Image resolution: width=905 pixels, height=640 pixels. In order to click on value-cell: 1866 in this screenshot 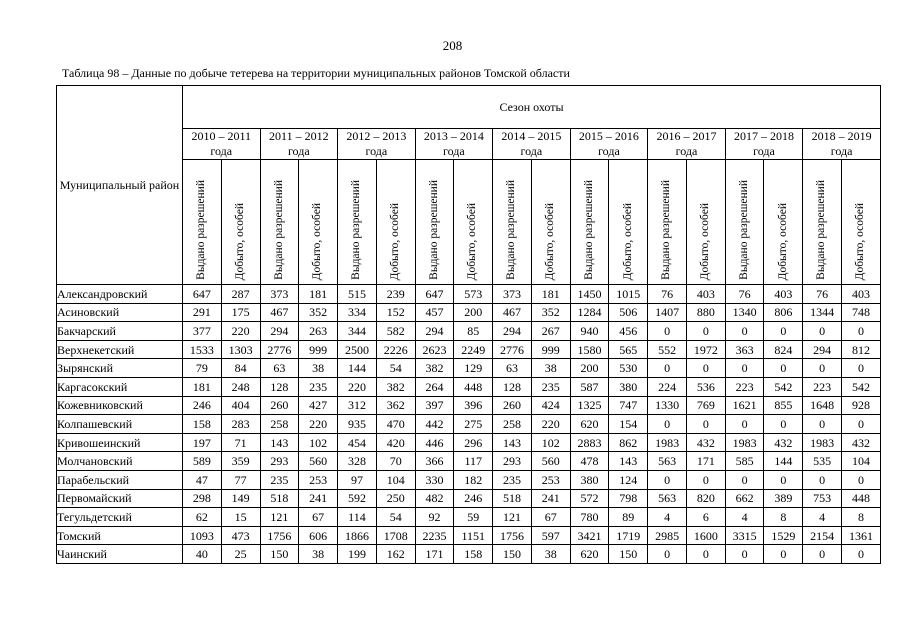, I will do `click(357, 535)`.